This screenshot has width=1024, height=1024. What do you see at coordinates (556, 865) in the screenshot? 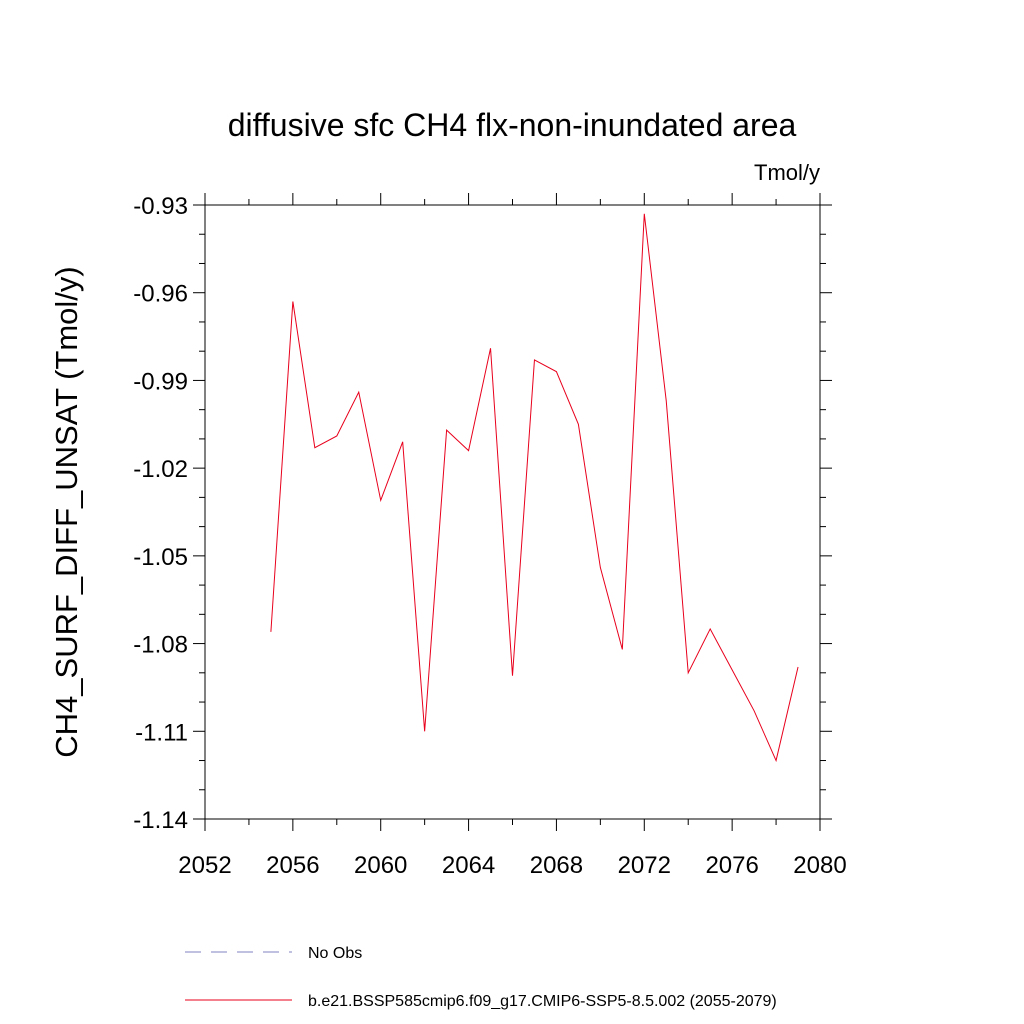
I see `x-tick-label: 2068` at bounding box center [556, 865].